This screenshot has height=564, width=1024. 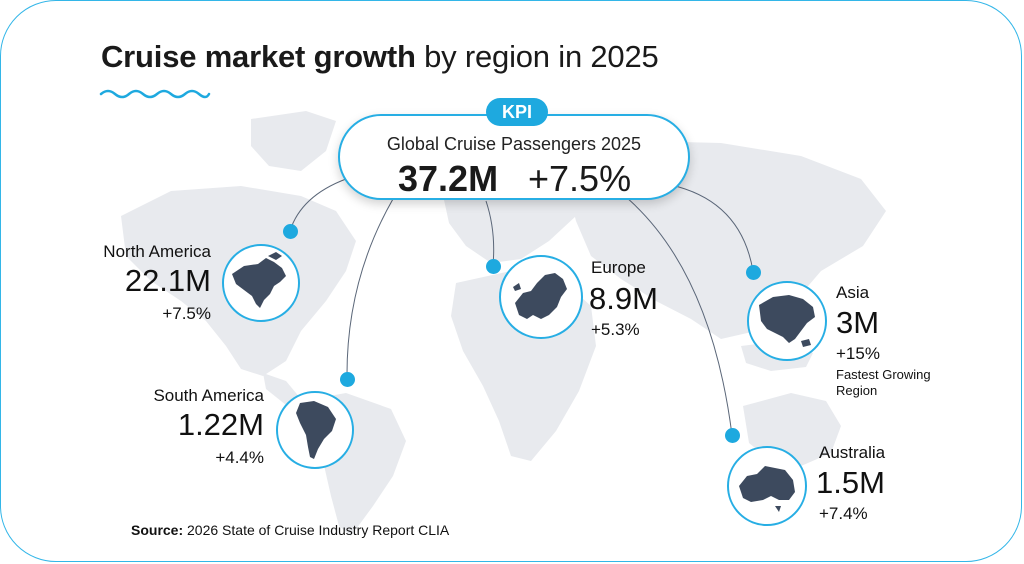 What do you see at coordinates (155, 94) in the screenshot?
I see `title-wave-underline` at bounding box center [155, 94].